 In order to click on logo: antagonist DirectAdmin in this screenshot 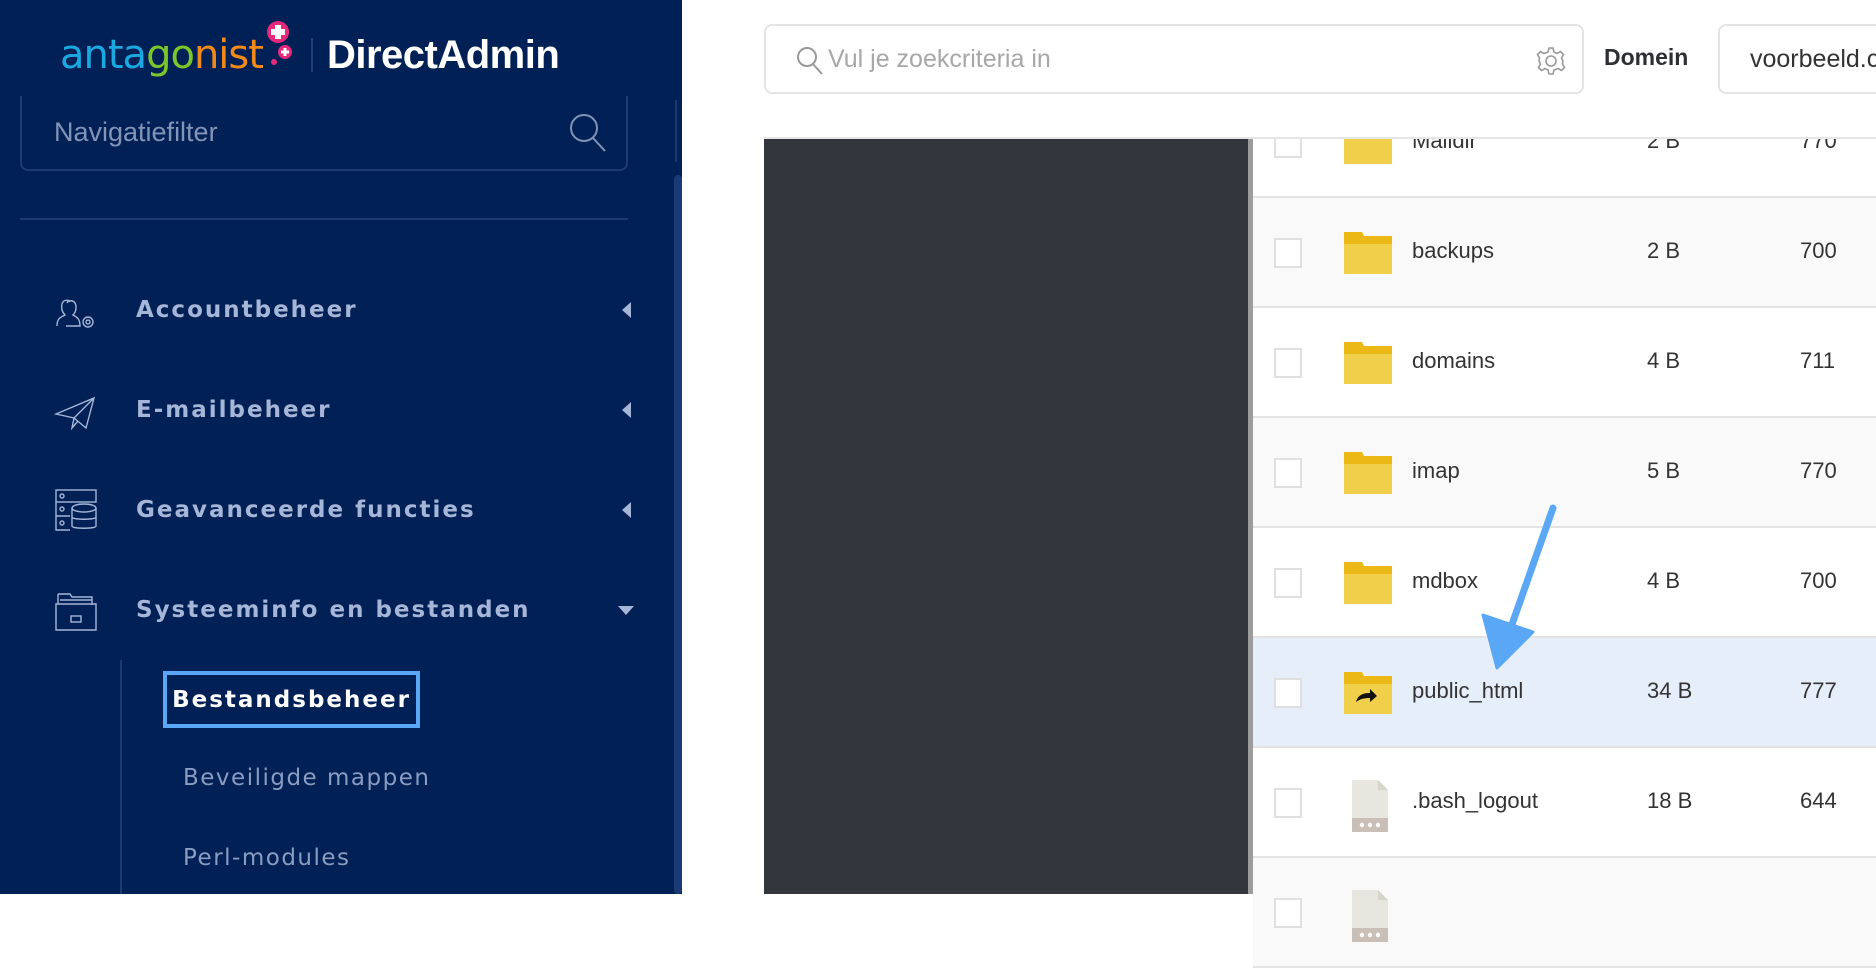, I will do `click(310, 54)`.